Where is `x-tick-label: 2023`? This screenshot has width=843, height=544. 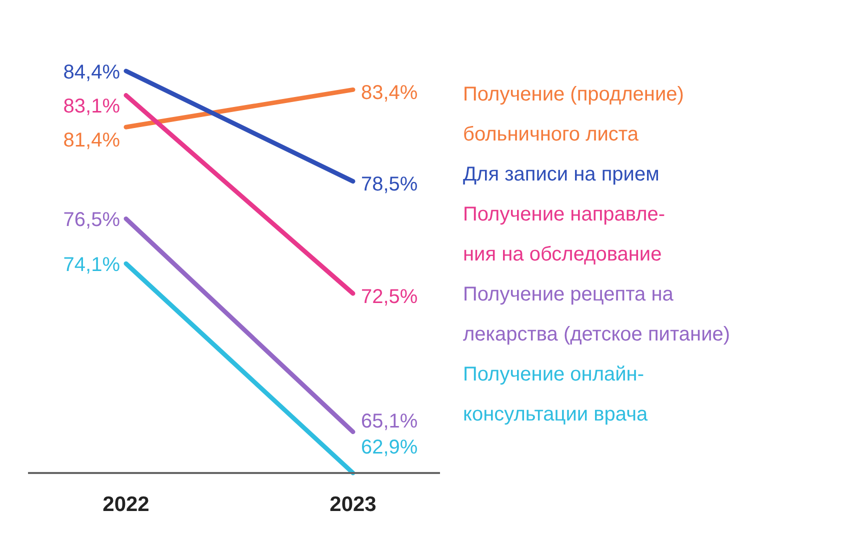
x-tick-label: 2023 is located at coordinates (353, 504).